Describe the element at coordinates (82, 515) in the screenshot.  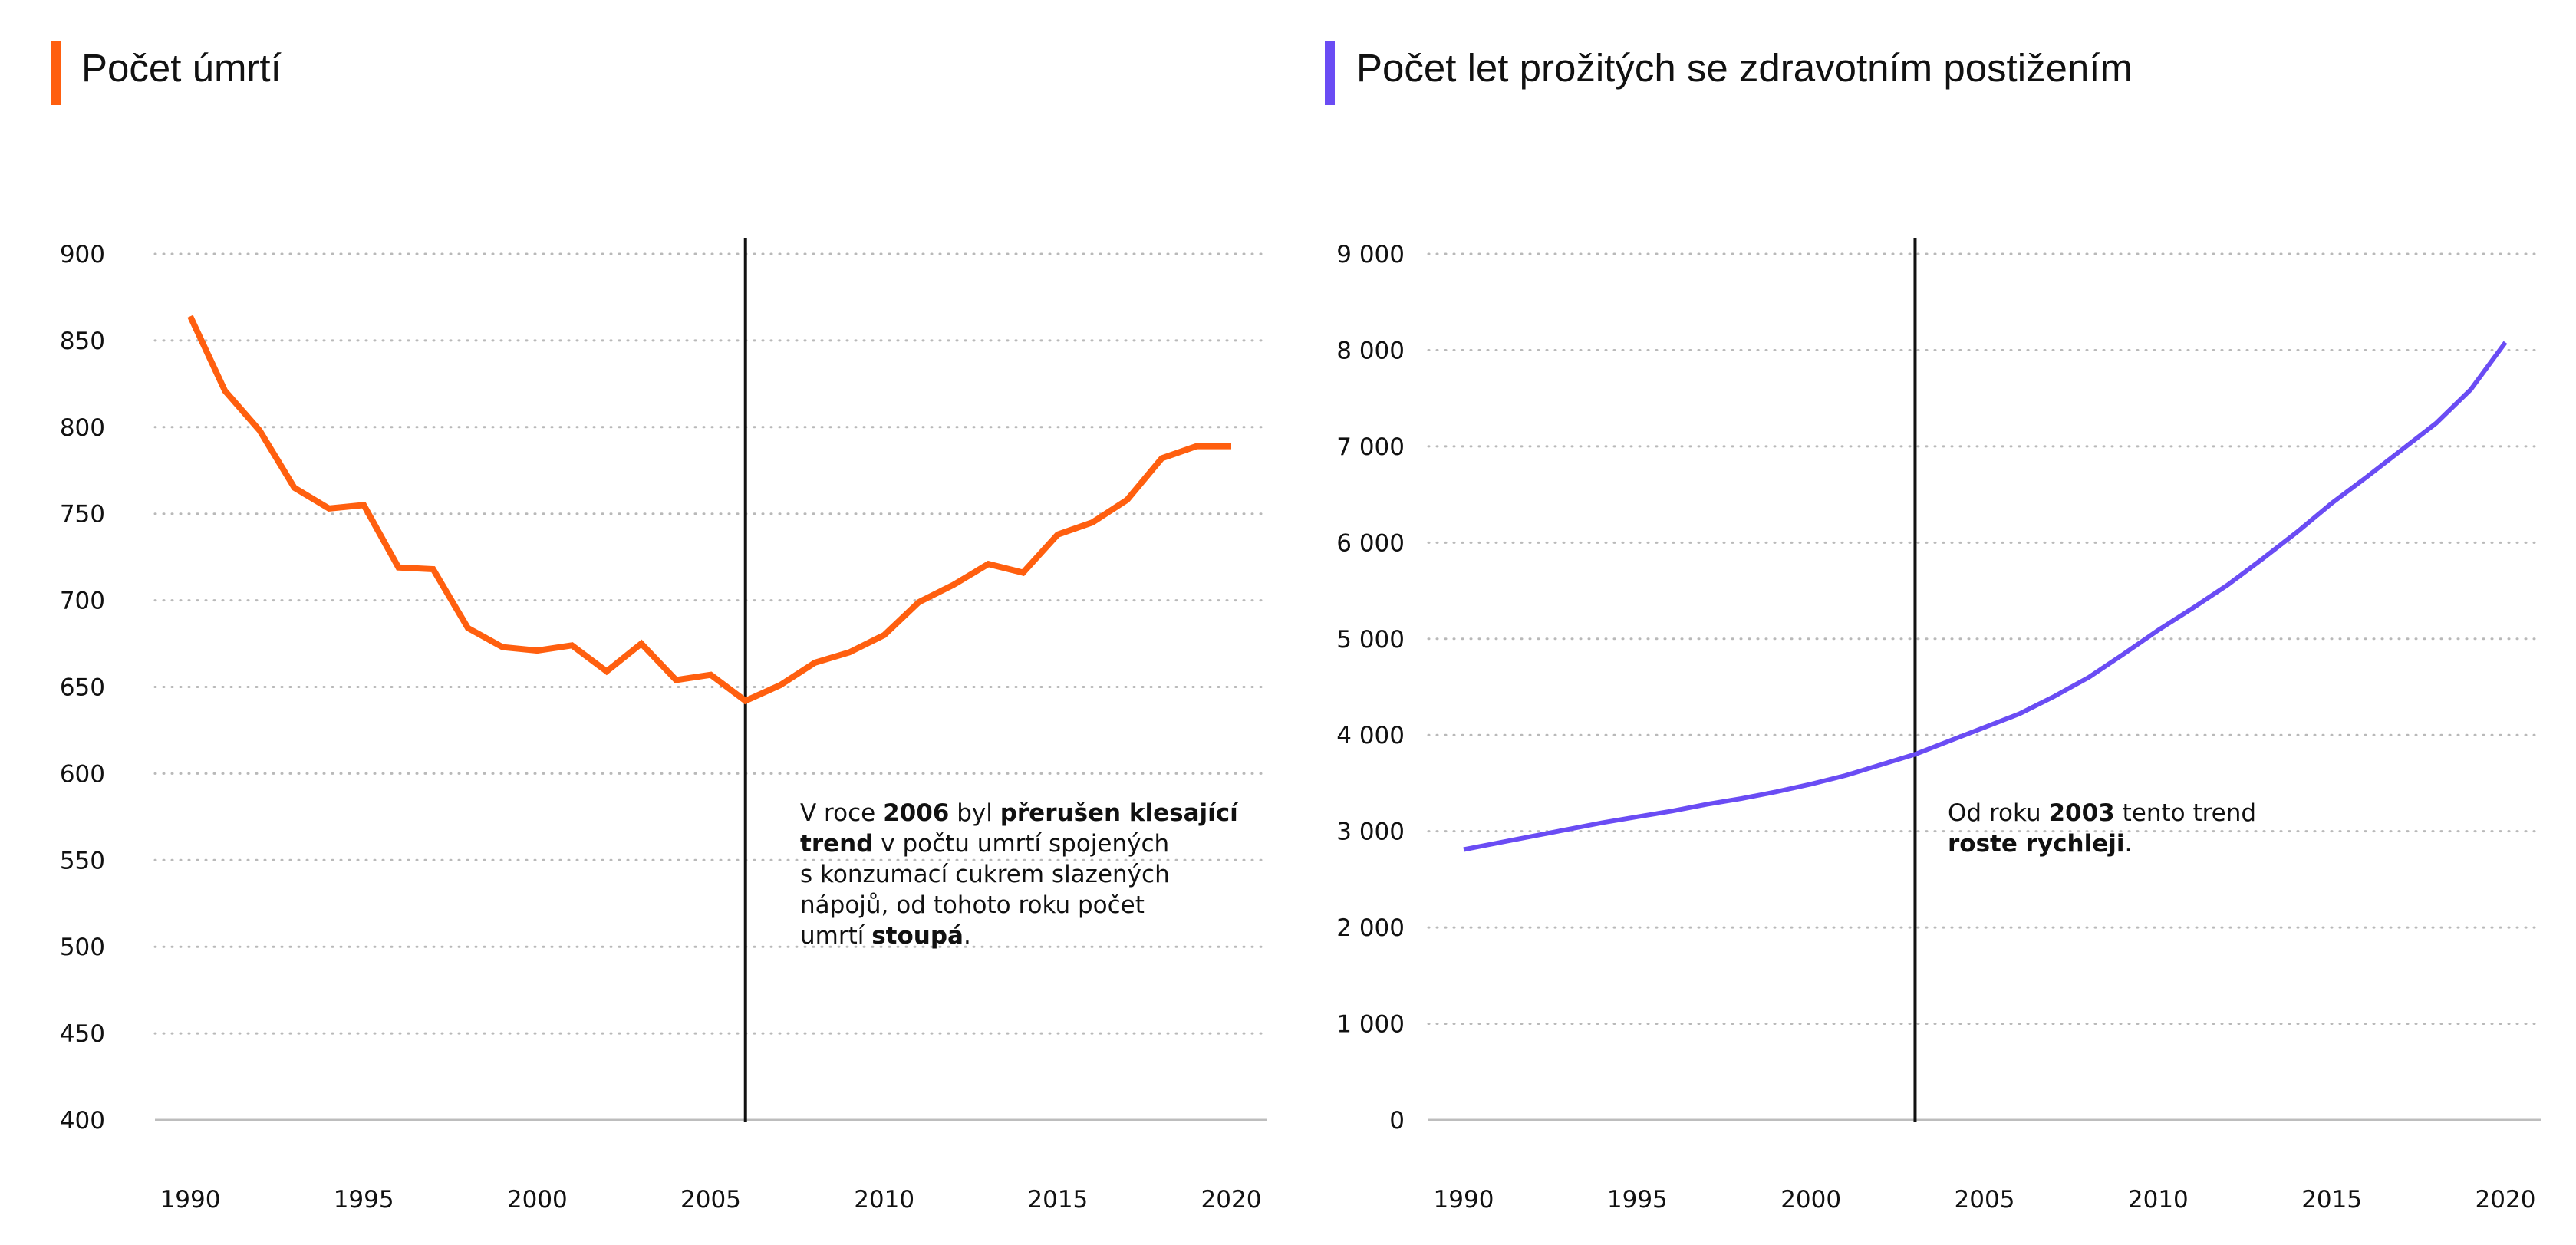
I see `y-tick-label: 750` at that location.